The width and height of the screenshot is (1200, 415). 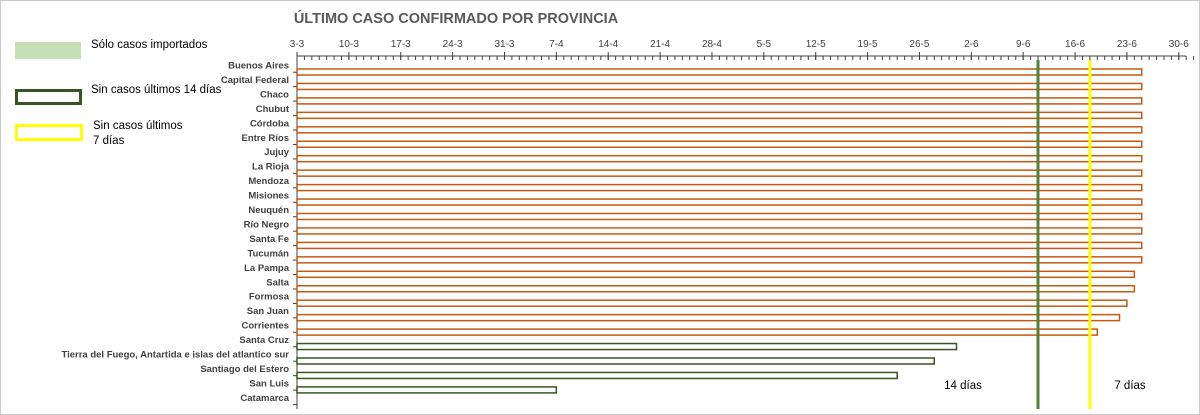 What do you see at coordinates (268, 196) in the screenshot?
I see `category-label: Misiones` at bounding box center [268, 196].